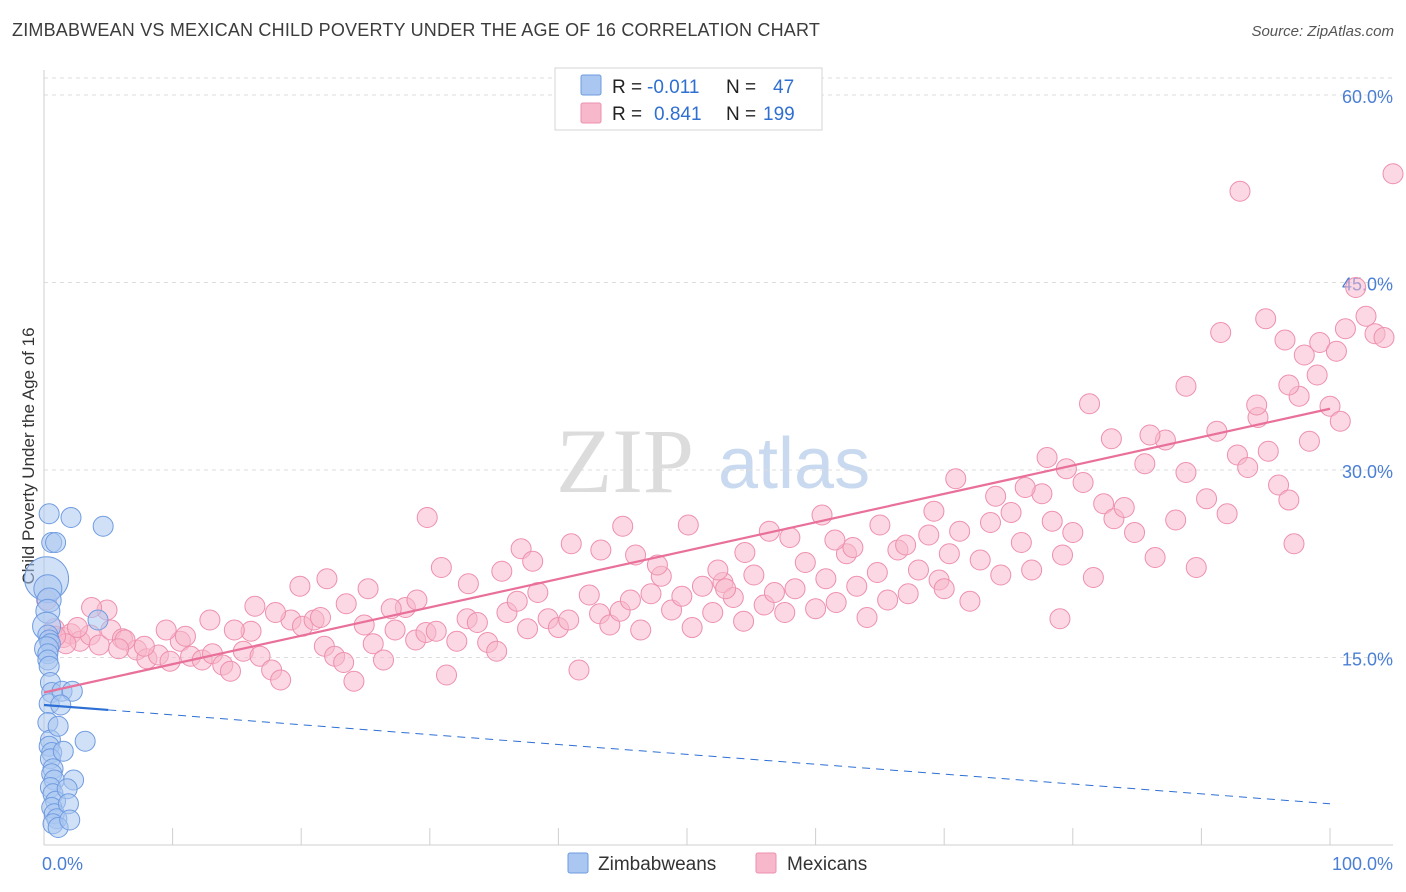  I want to click on legend-r-value-1: 0.841, so click(678, 114).